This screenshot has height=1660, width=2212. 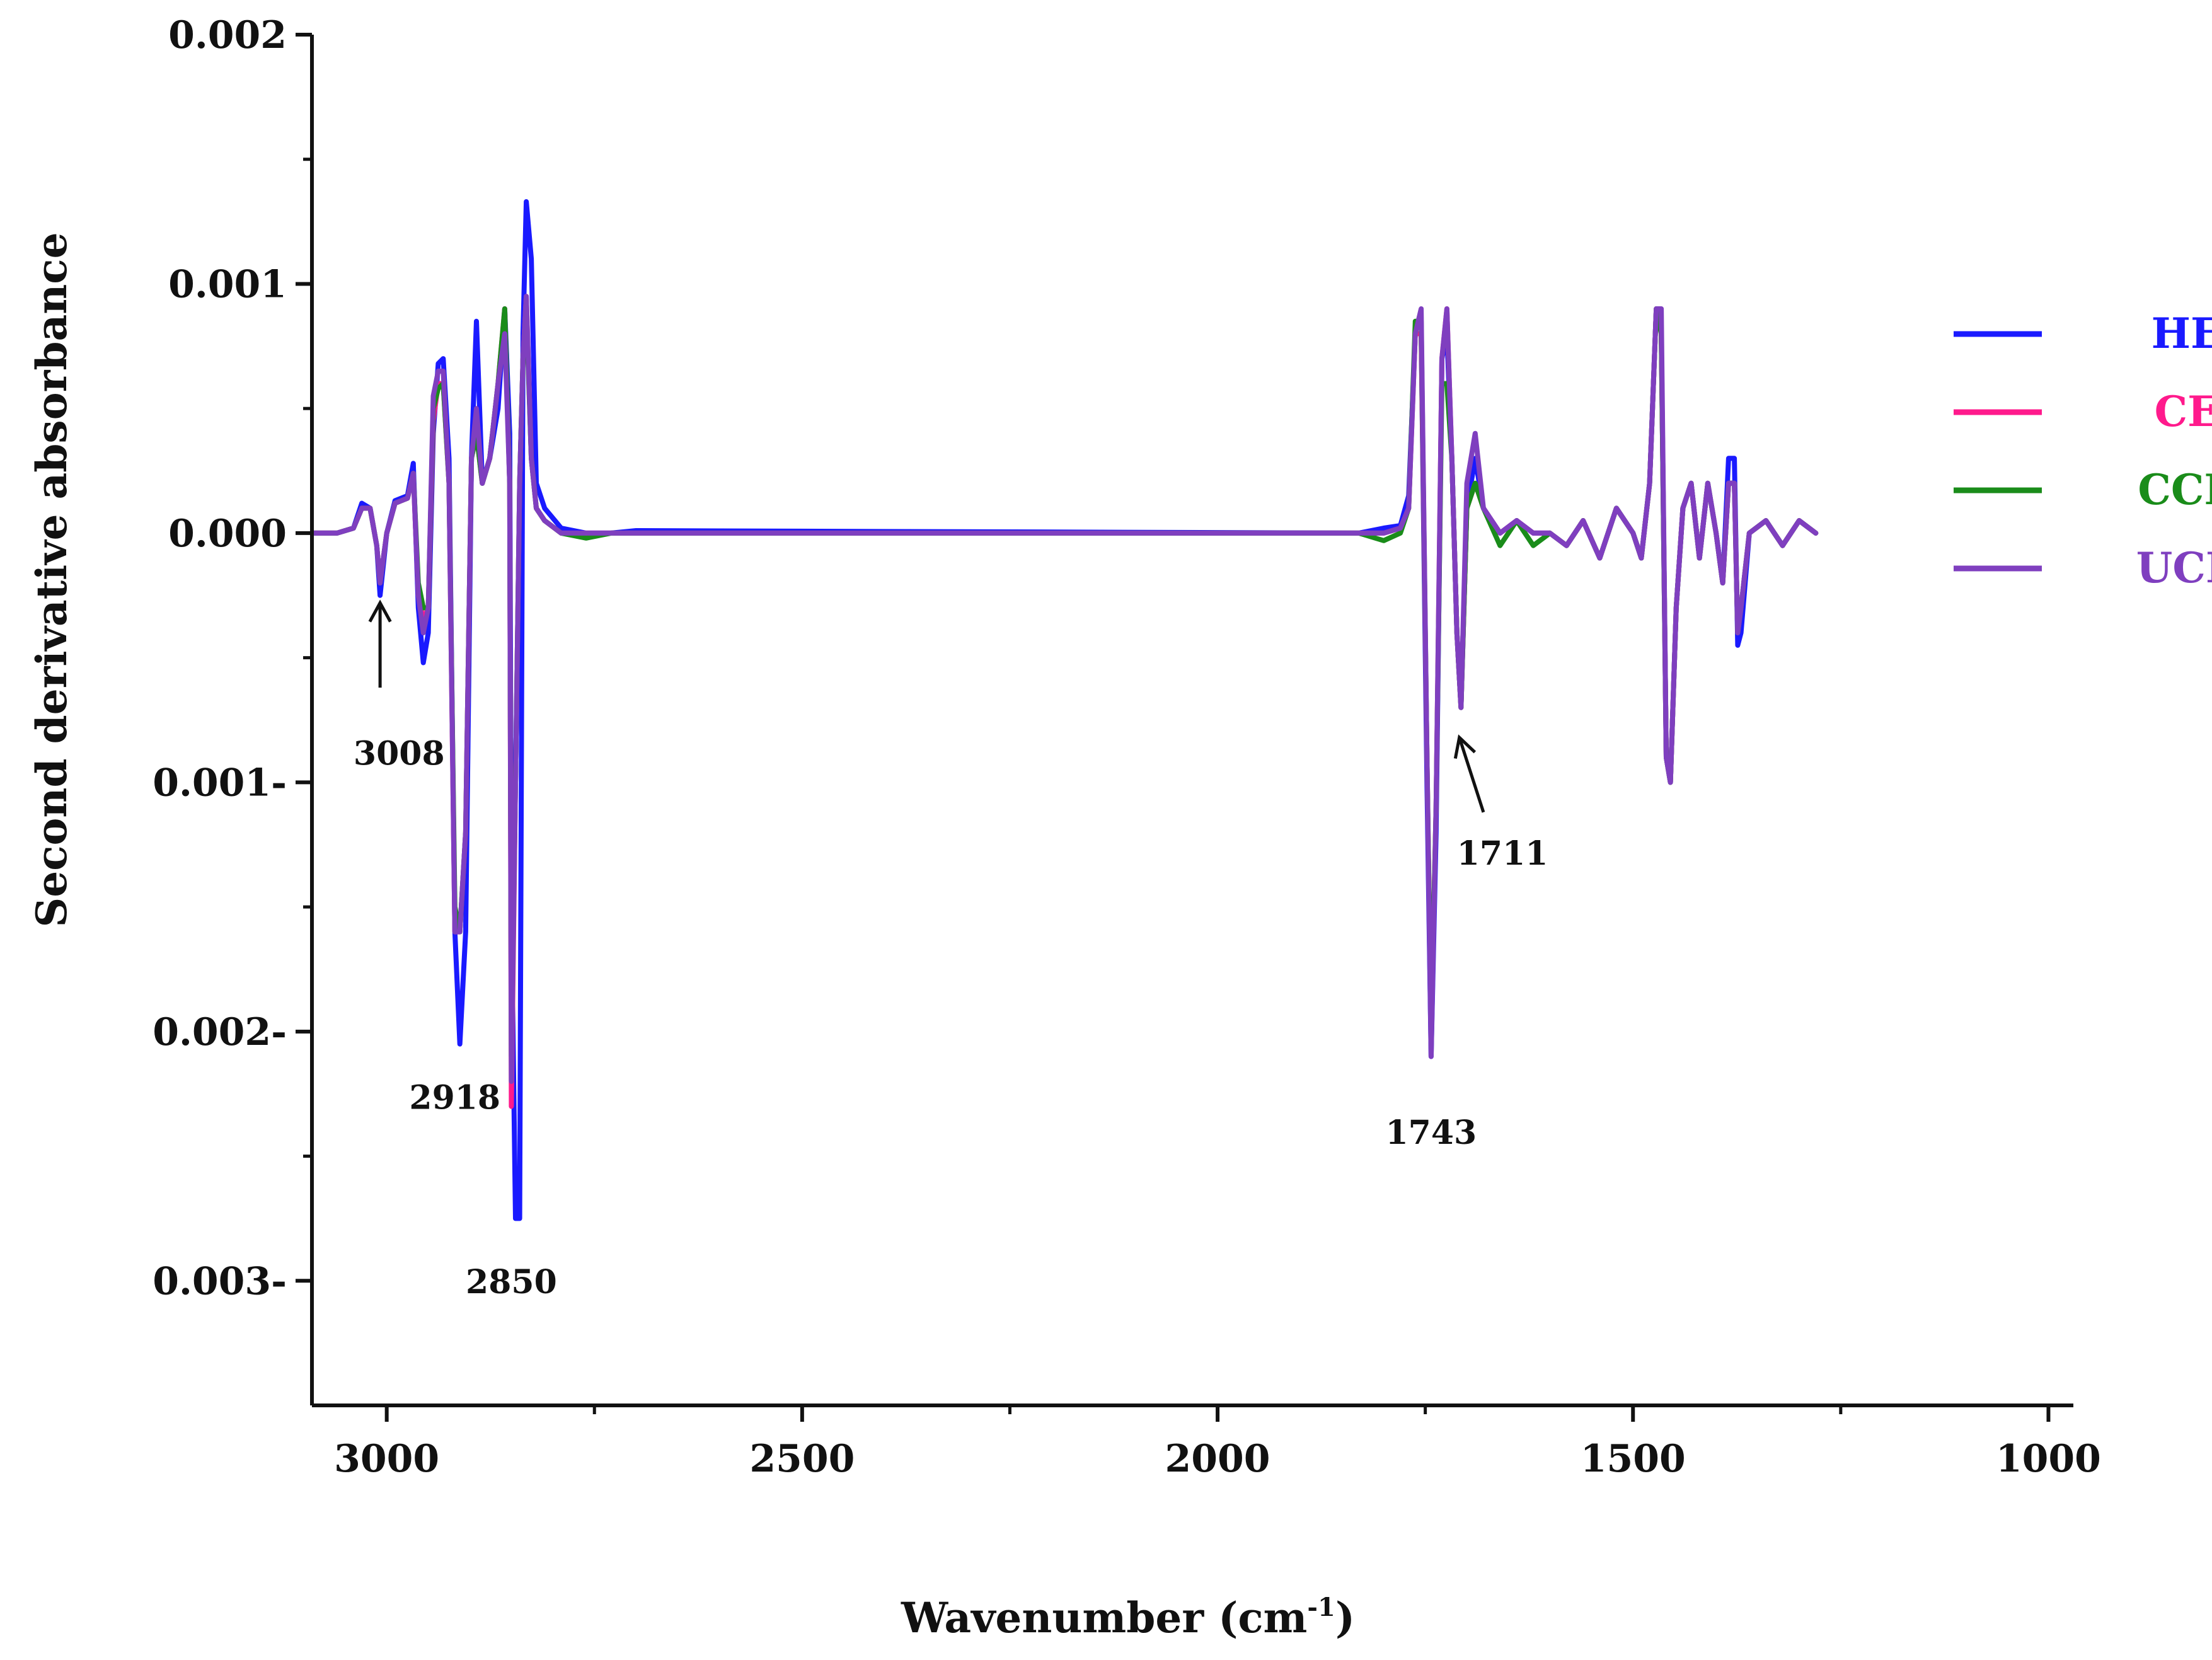 What do you see at coordinates (511, 1282) in the screenshot?
I see `peak-label-2850: 2850` at bounding box center [511, 1282].